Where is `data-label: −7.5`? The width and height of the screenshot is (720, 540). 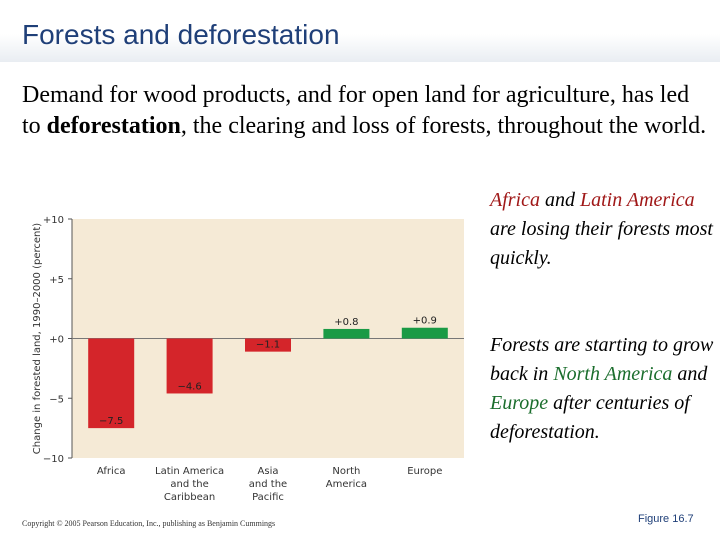 data-label: −7.5 is located at coordinates (111, 421).